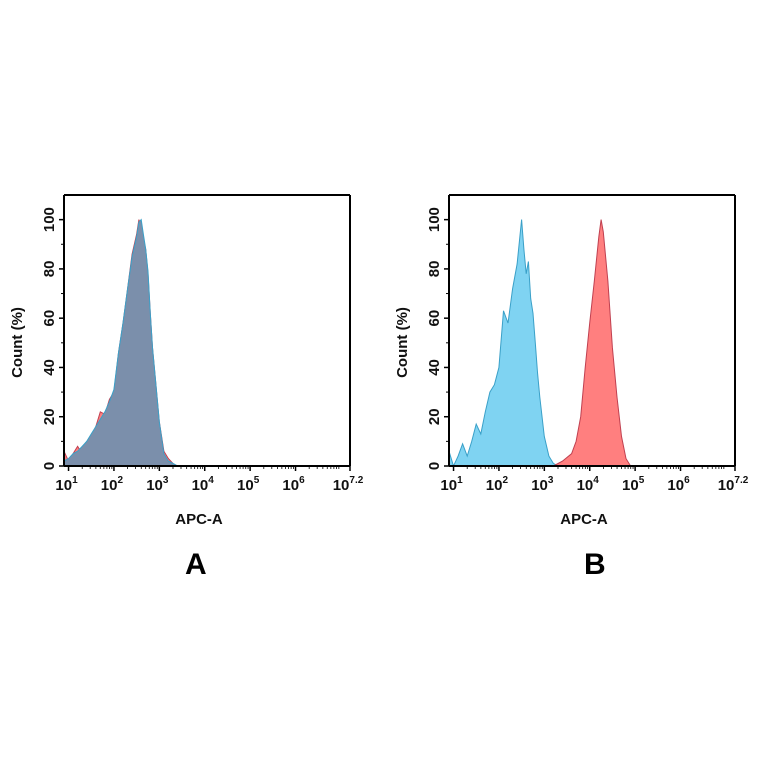 This screenshot has width=764, height=764. What do you see at coordinates (595, 564) in the screenshot?
I see `panel-label-b: B` at bounding box center [595, 564].